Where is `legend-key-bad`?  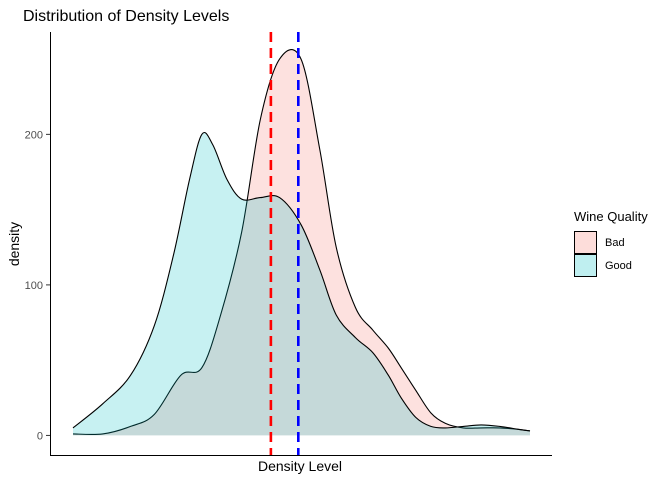
legend-key-bad is located at coordinates (585, 242).